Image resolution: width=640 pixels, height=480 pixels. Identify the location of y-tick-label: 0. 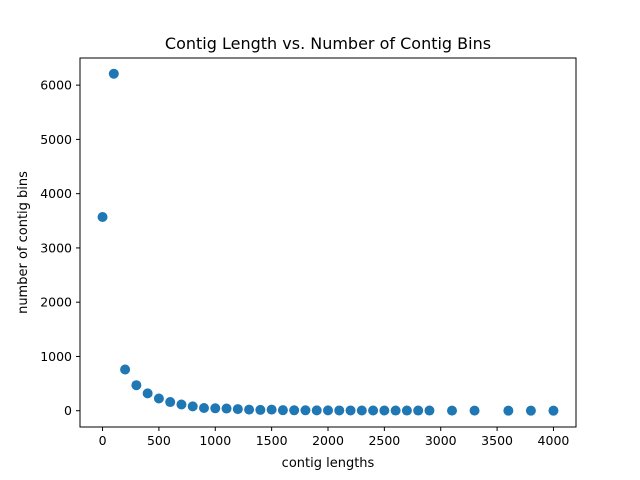
(68, 410).